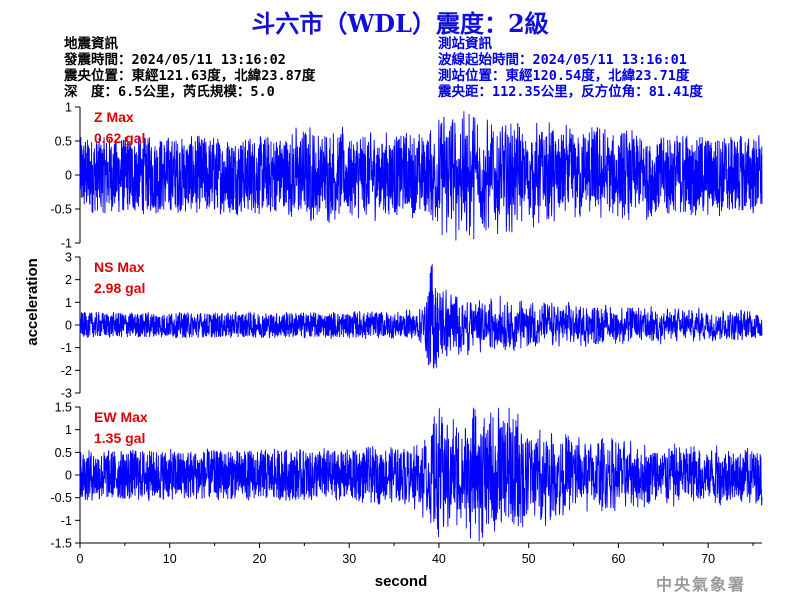 The image size is (800, 600). I want to click on max-value-ew: 1.35 gal, so click(119, 438).